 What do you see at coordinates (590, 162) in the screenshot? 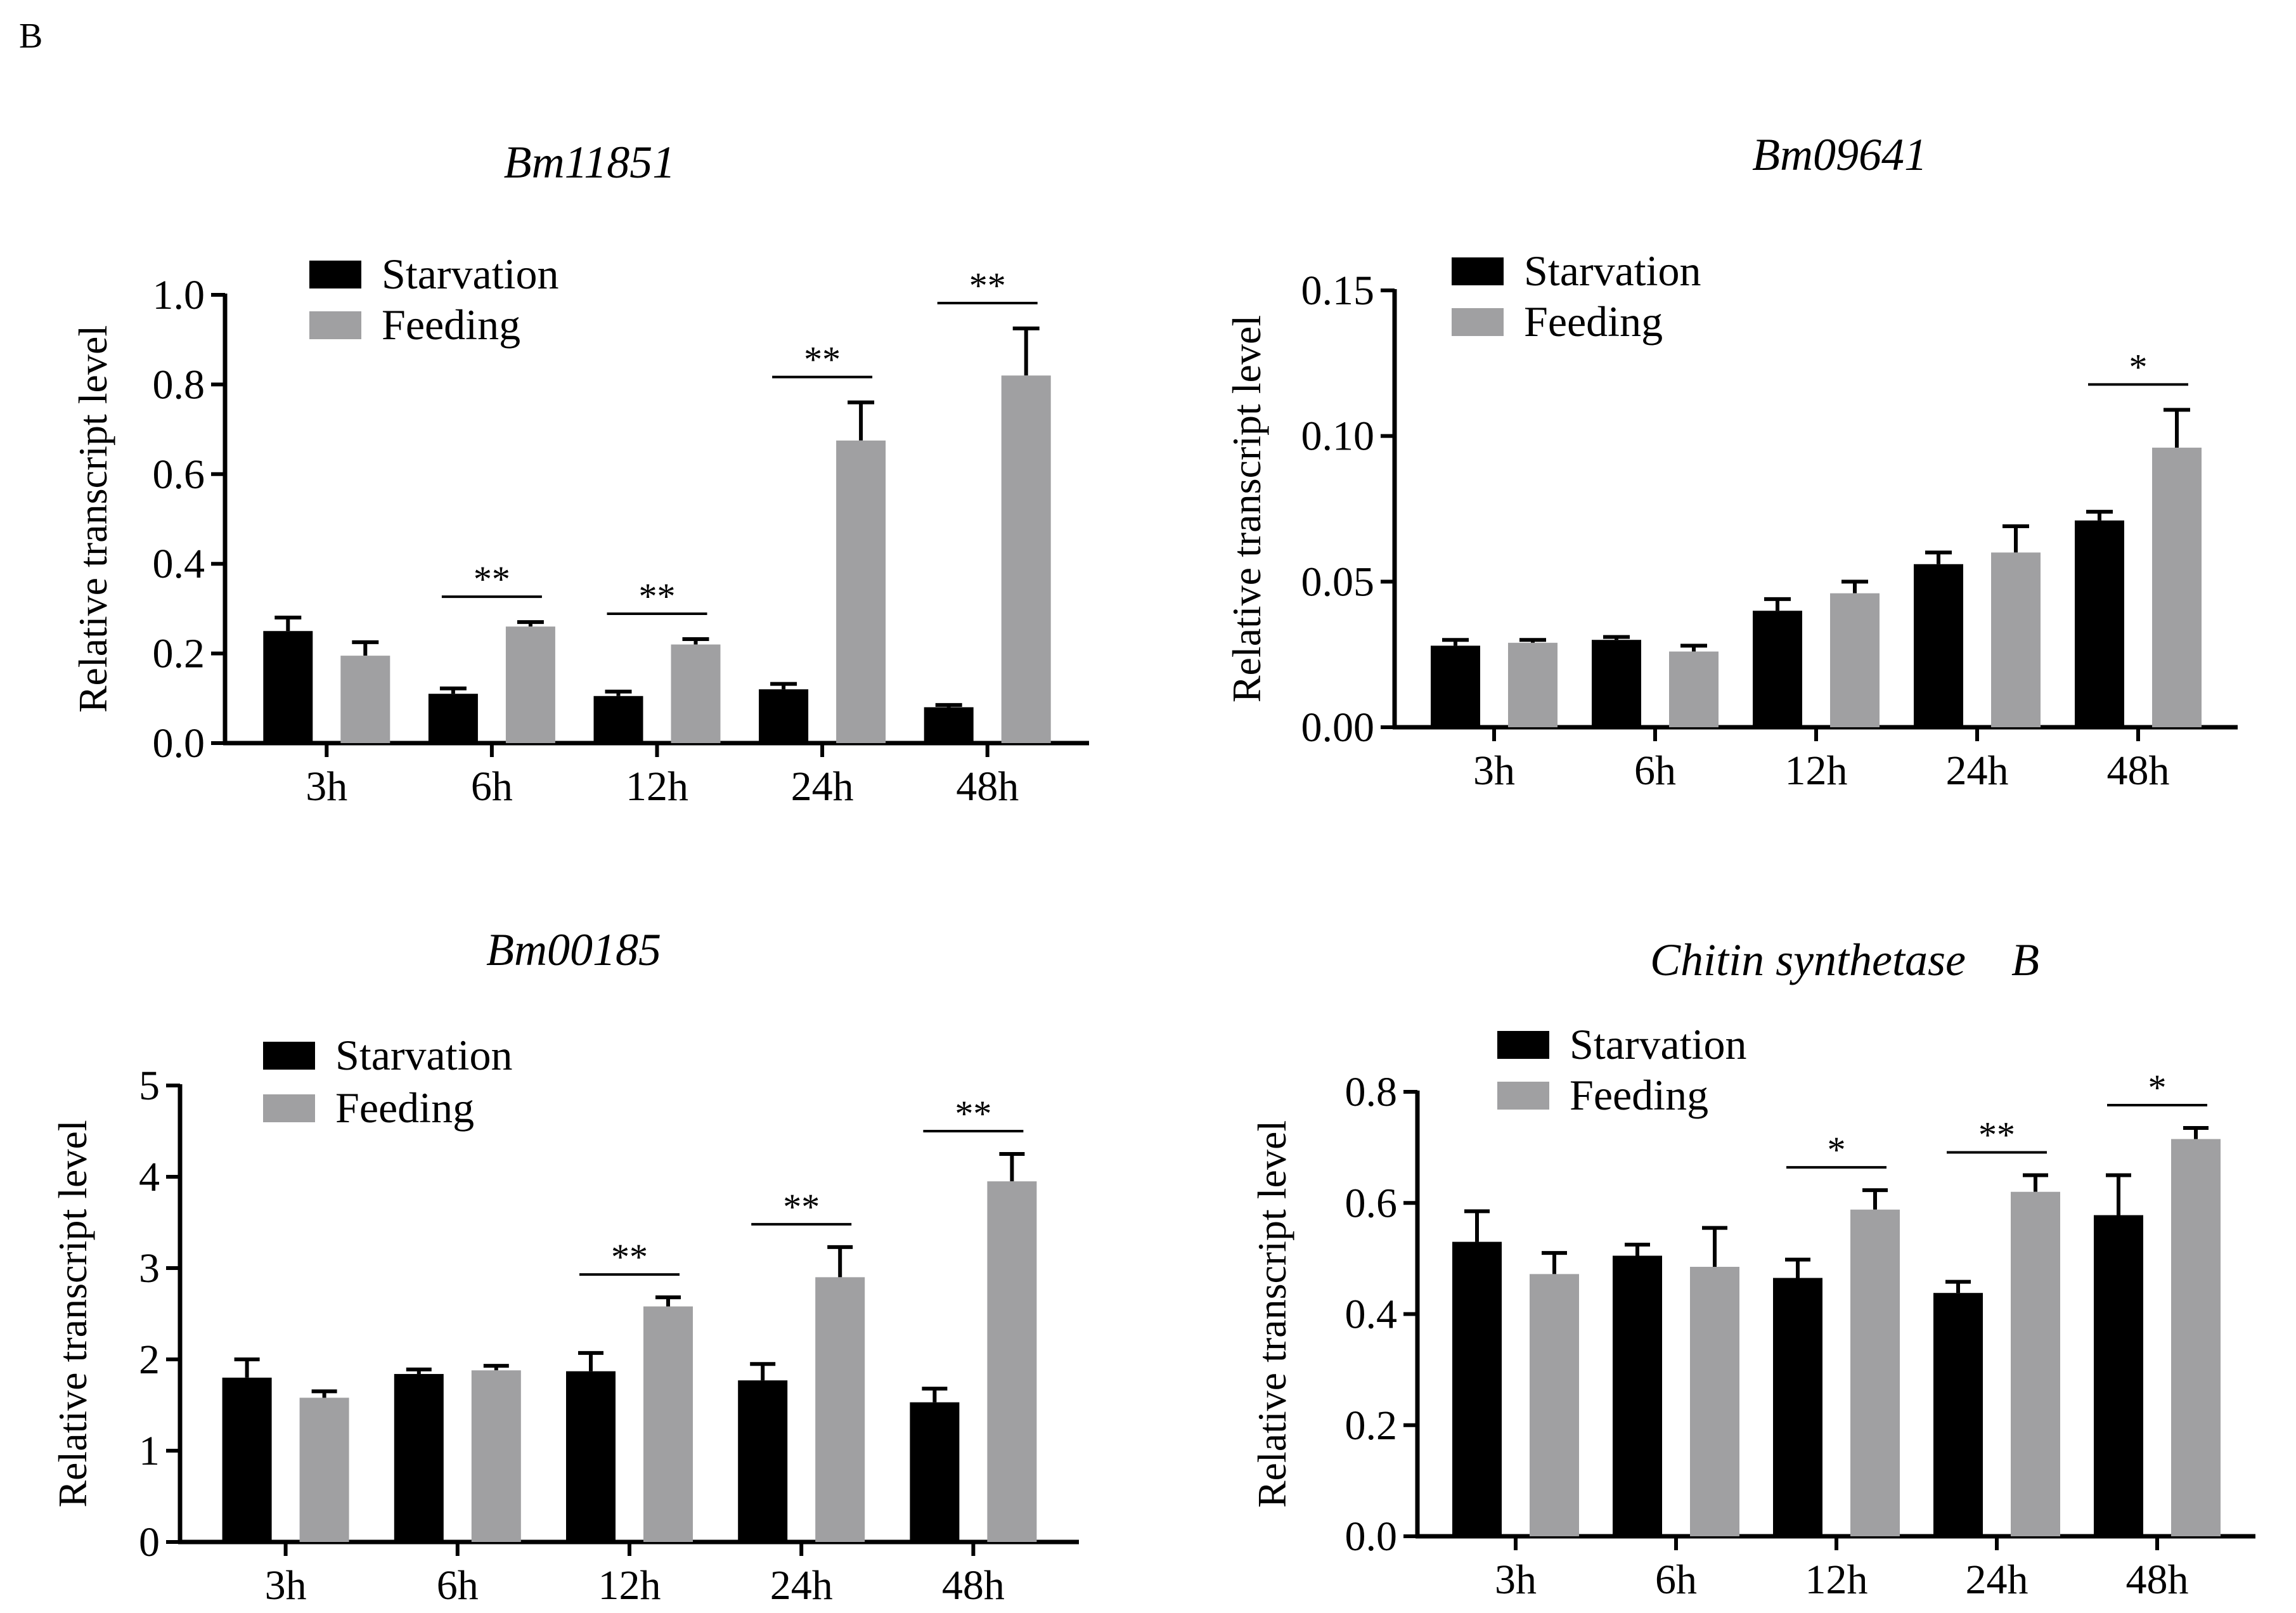
I see `chart-title: Bm11851` at bounding box center [590, 162].